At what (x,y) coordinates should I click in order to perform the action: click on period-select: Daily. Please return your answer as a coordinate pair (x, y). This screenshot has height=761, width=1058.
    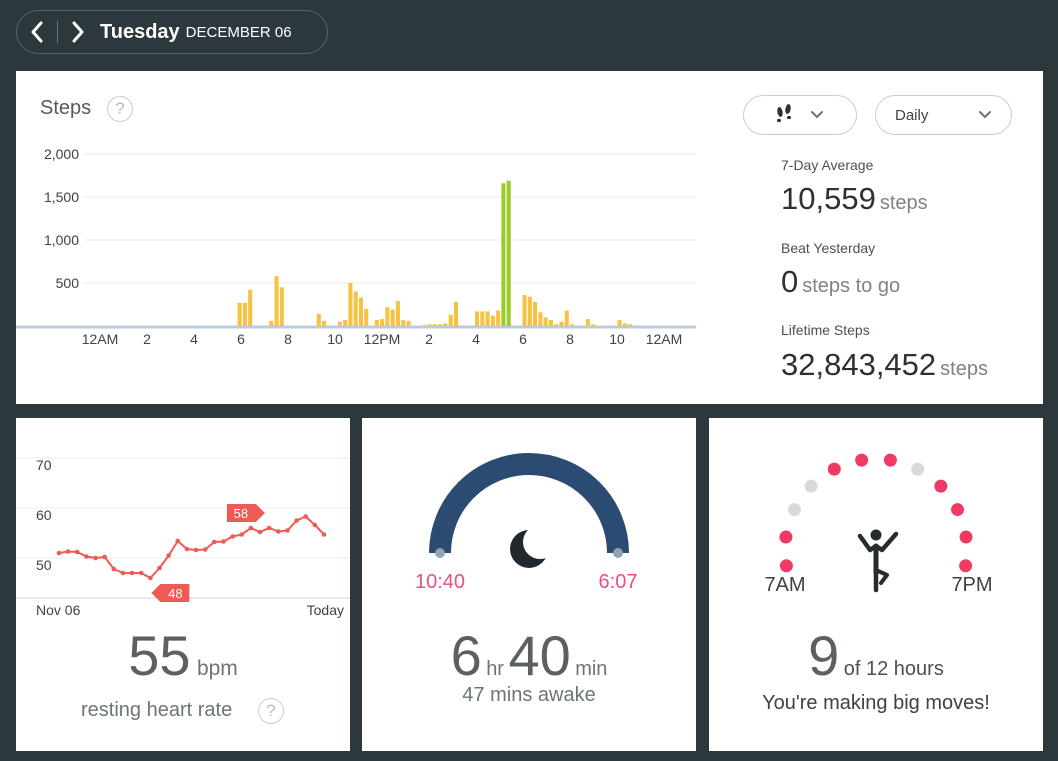
    Looking at the image, I should click on (943, 115).